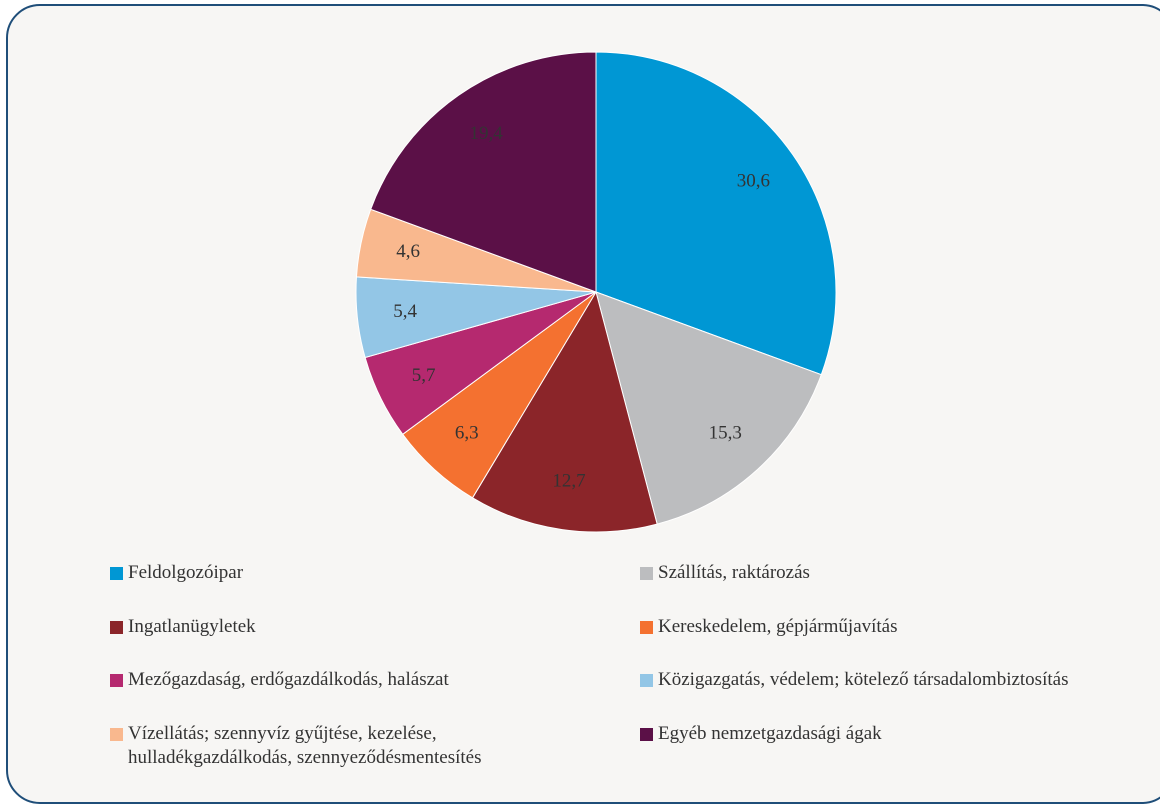 This screenshot has height=804, width=1160. What do you see at coordinates (288, 679) in the screenshot?
I see `legend-label: Mezőgazdaság, erdőgazdálkodás, halászat` at bounding box center [288, 679].